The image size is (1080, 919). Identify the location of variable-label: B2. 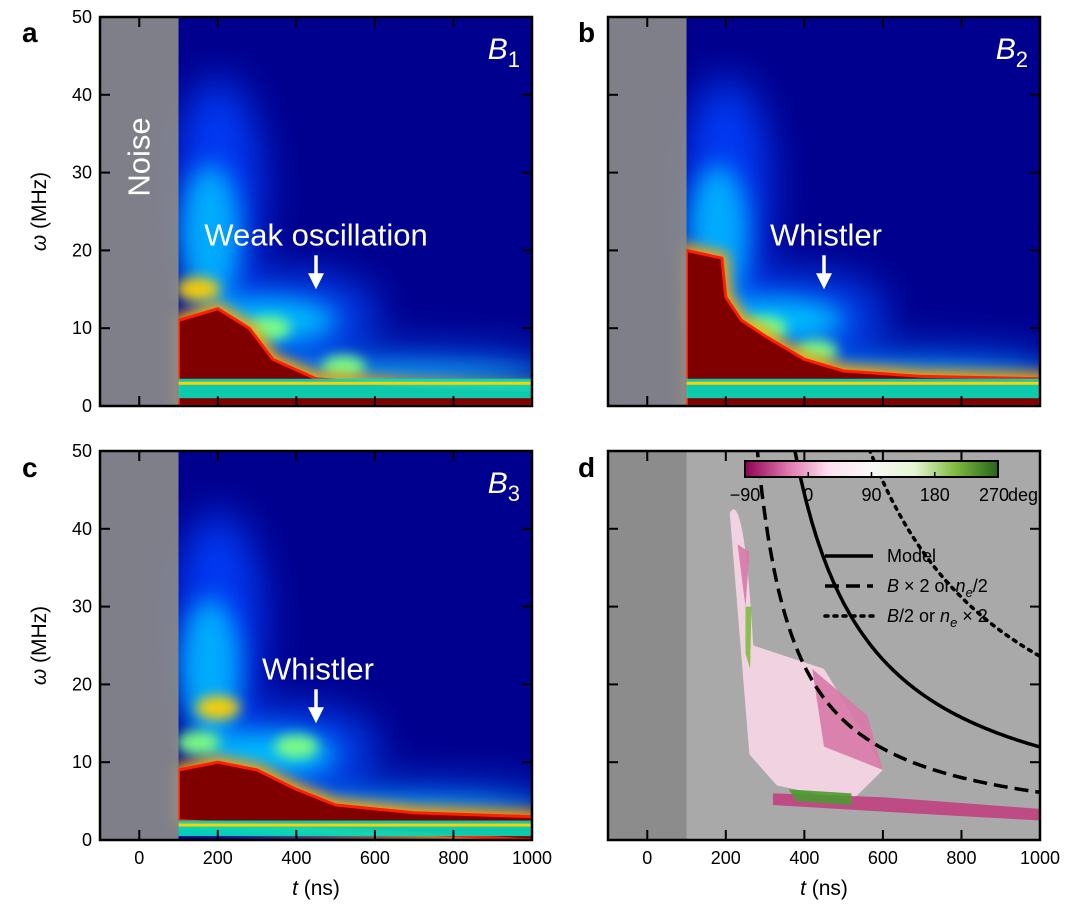
(1012, 52).